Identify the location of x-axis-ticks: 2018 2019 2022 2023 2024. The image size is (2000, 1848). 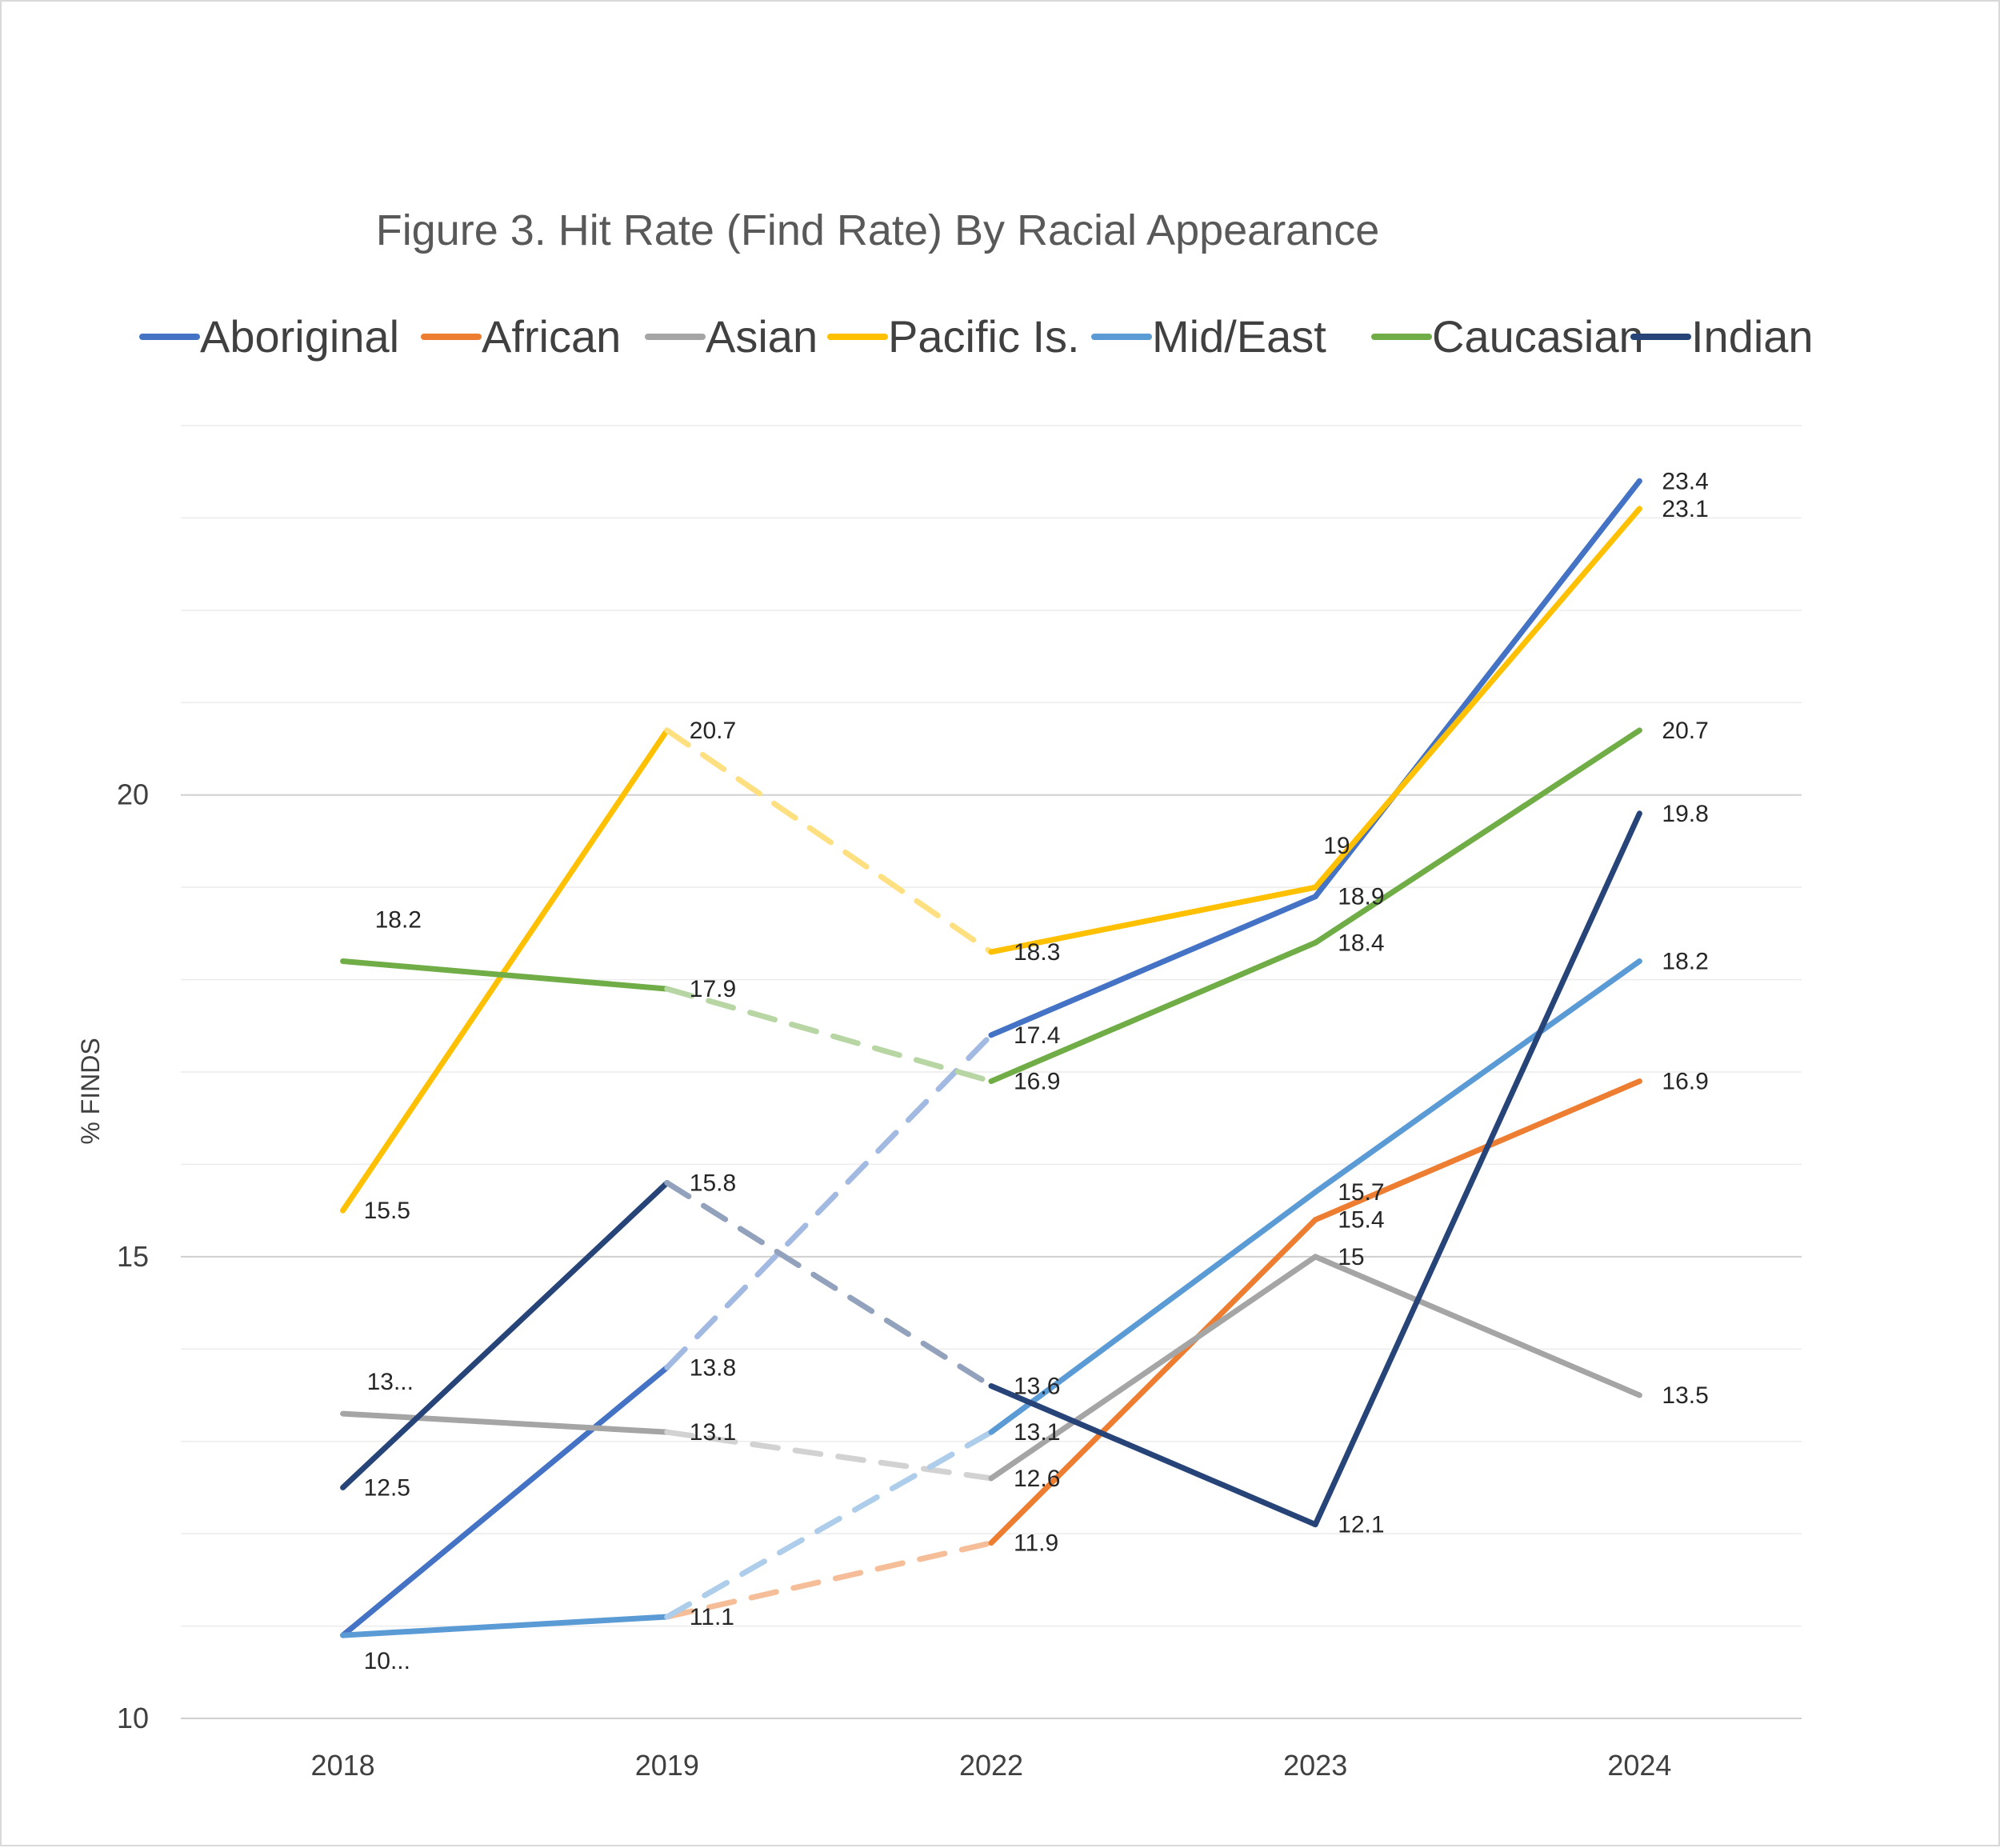
(991, 1765).